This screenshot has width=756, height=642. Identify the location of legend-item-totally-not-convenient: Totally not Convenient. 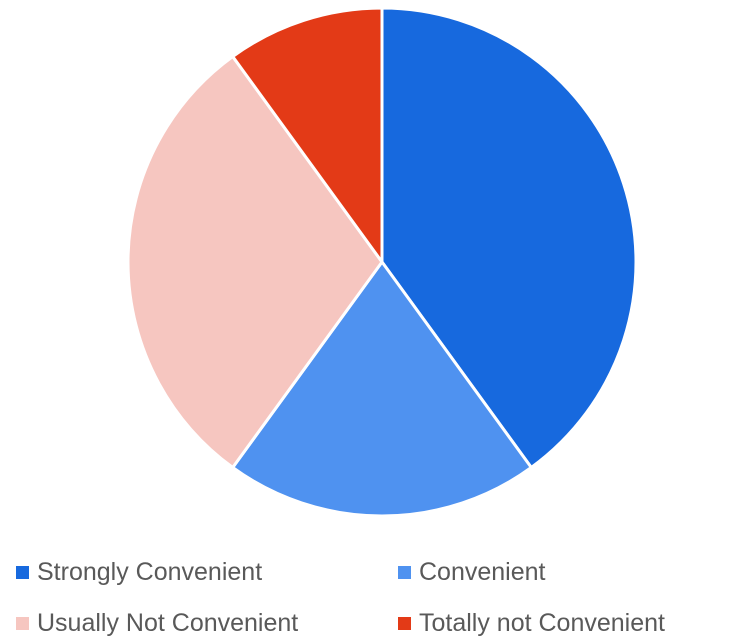
(531, 623).